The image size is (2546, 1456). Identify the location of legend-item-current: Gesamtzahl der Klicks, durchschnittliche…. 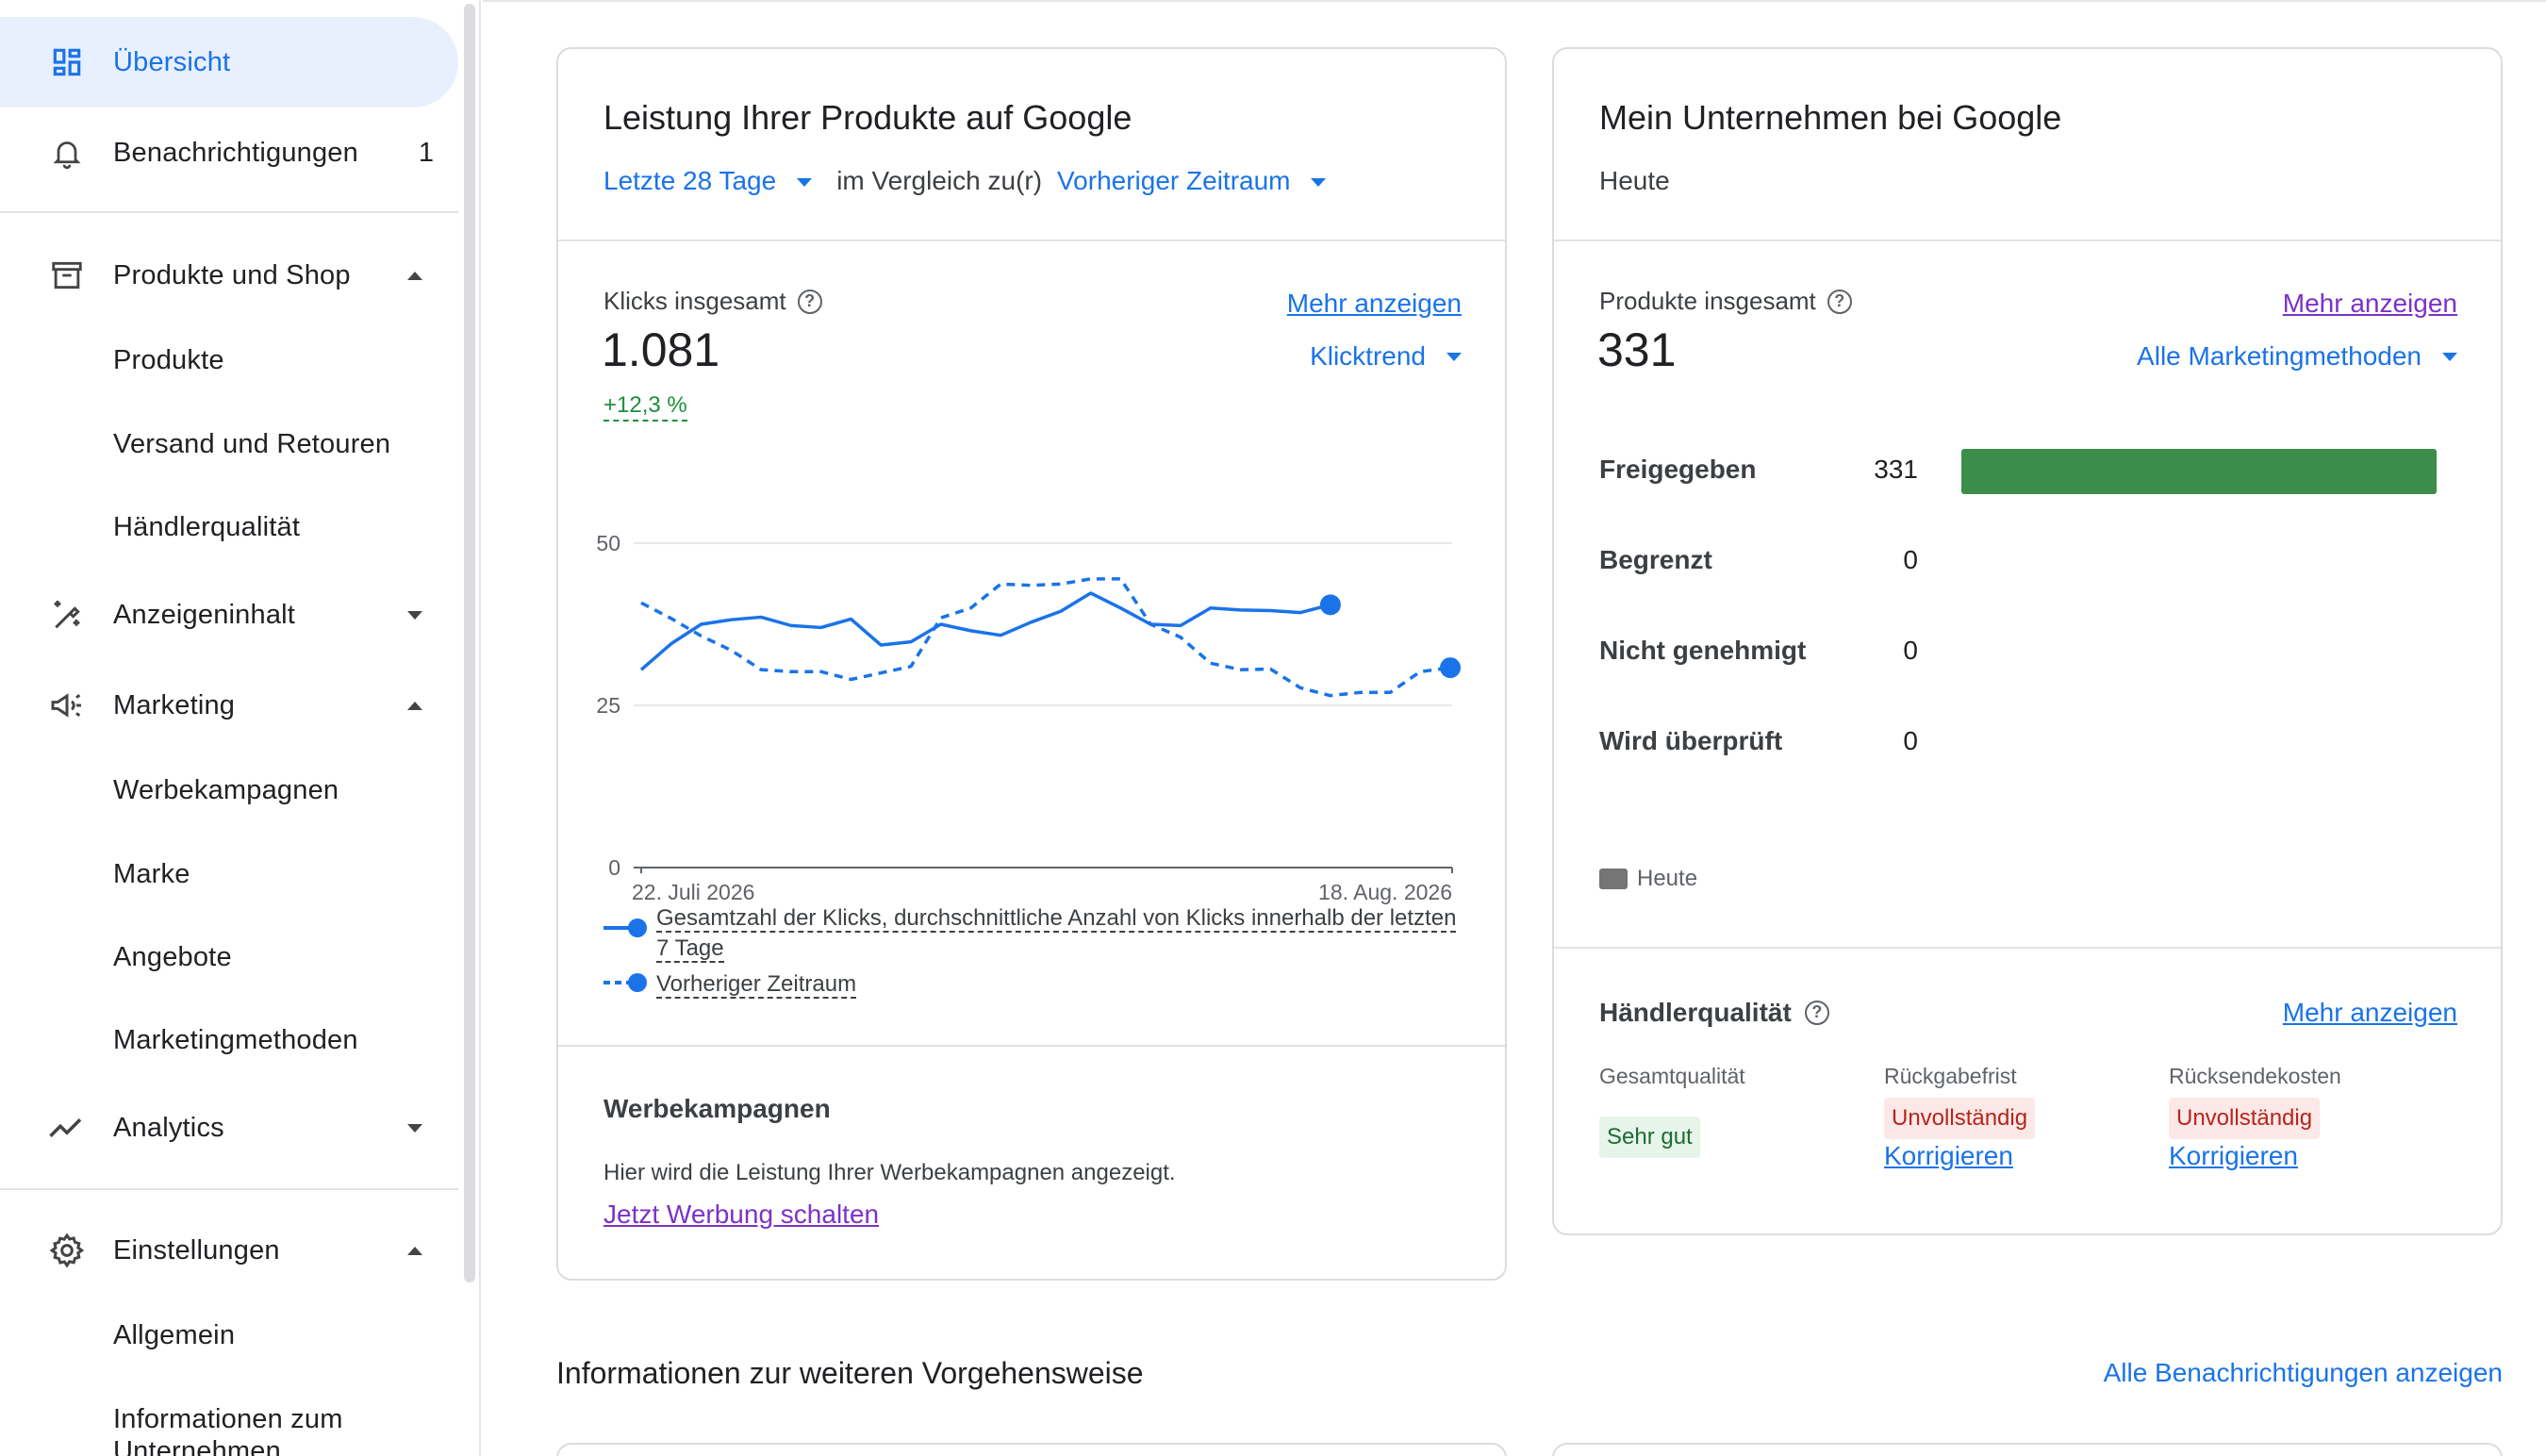
(1037, 933).